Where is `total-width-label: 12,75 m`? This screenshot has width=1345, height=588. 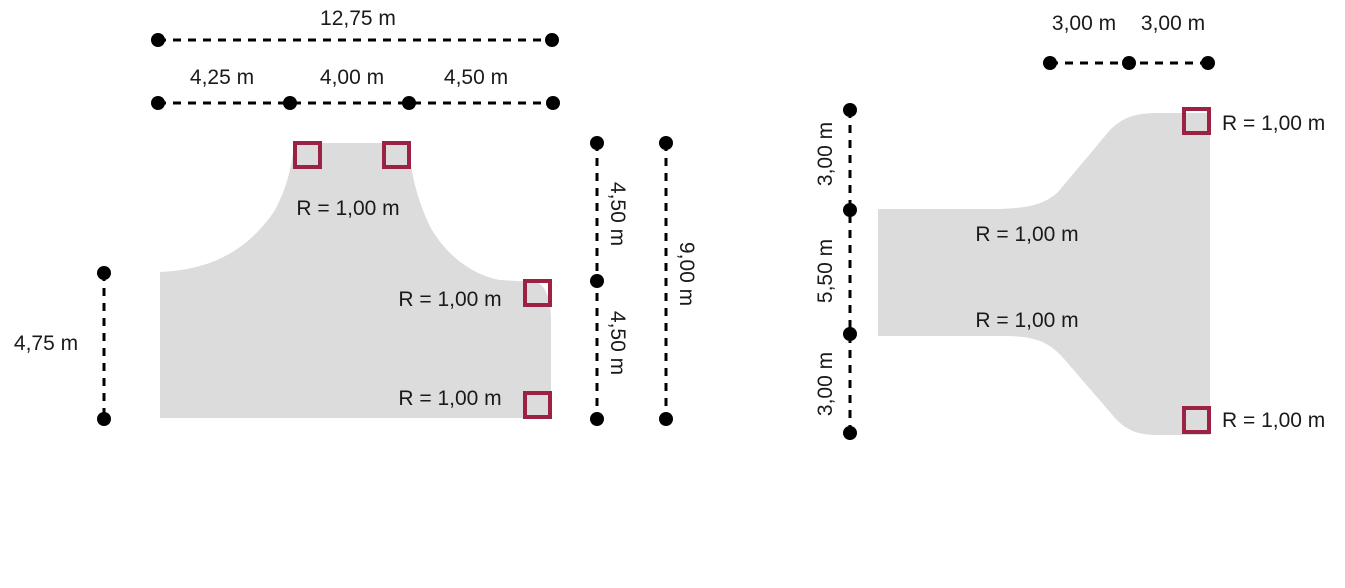
total-width-label: 12,75 m is located at coordinates (358, 18).